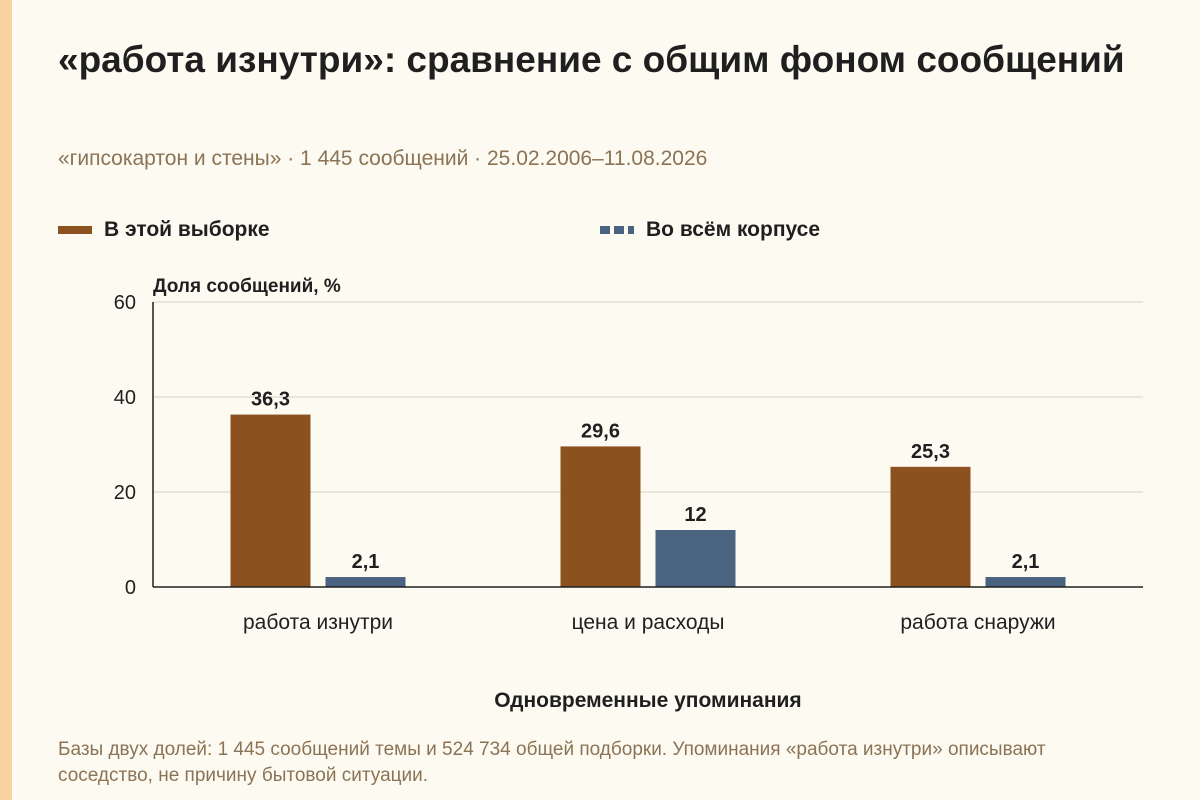  Describe the element at coordinates (977, 622) in the screenshot. I see `x-tick-label: работа снаружи` at that location.